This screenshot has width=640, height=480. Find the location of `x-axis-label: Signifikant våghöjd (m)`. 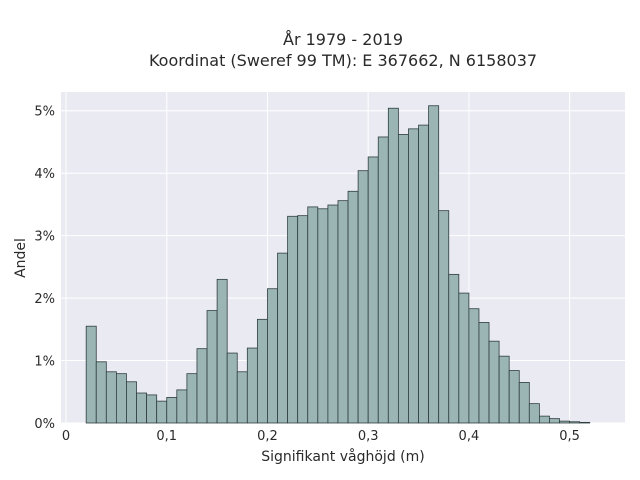

x-axis-label: Signifikant våghöjd (m) is located at coordinates (342, 456).